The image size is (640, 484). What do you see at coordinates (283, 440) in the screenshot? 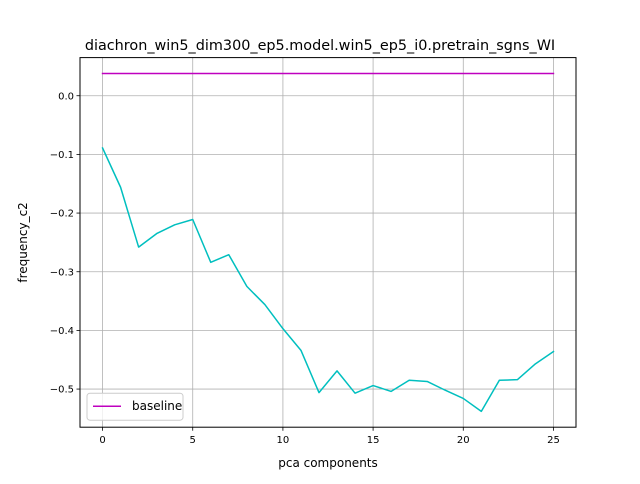
I see `x-tick-label: 10` at bounding box center [283, 440].